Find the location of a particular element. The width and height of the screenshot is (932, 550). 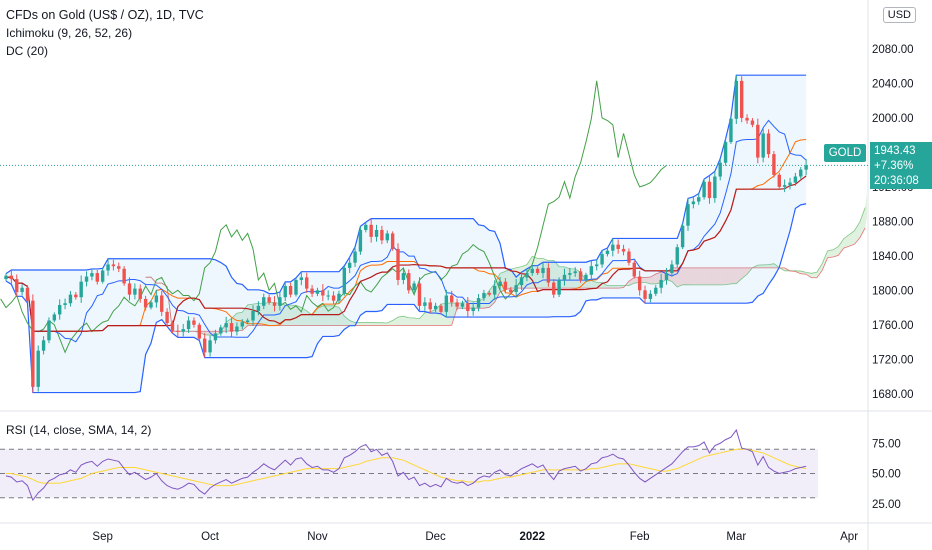

rsi-legend: RSI (14, close, SMA, 14, 2) is located at coordinates (79, 430).